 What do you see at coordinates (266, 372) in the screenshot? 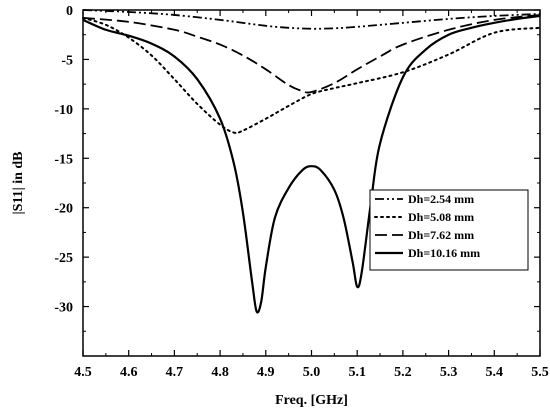
I see `x-tick-label: 4.9` at bounding box center [266, 372].